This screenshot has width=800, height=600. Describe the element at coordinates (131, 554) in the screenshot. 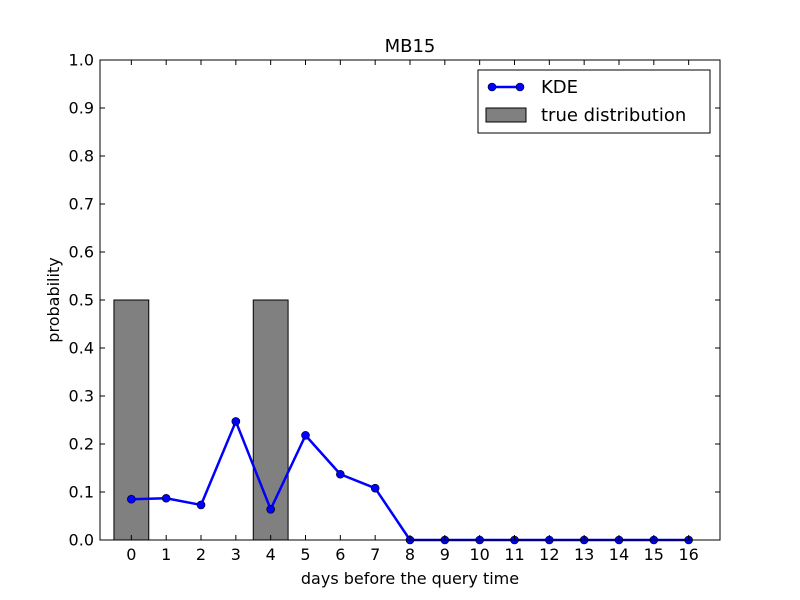

I see `x-tick-label: 0` at that location.